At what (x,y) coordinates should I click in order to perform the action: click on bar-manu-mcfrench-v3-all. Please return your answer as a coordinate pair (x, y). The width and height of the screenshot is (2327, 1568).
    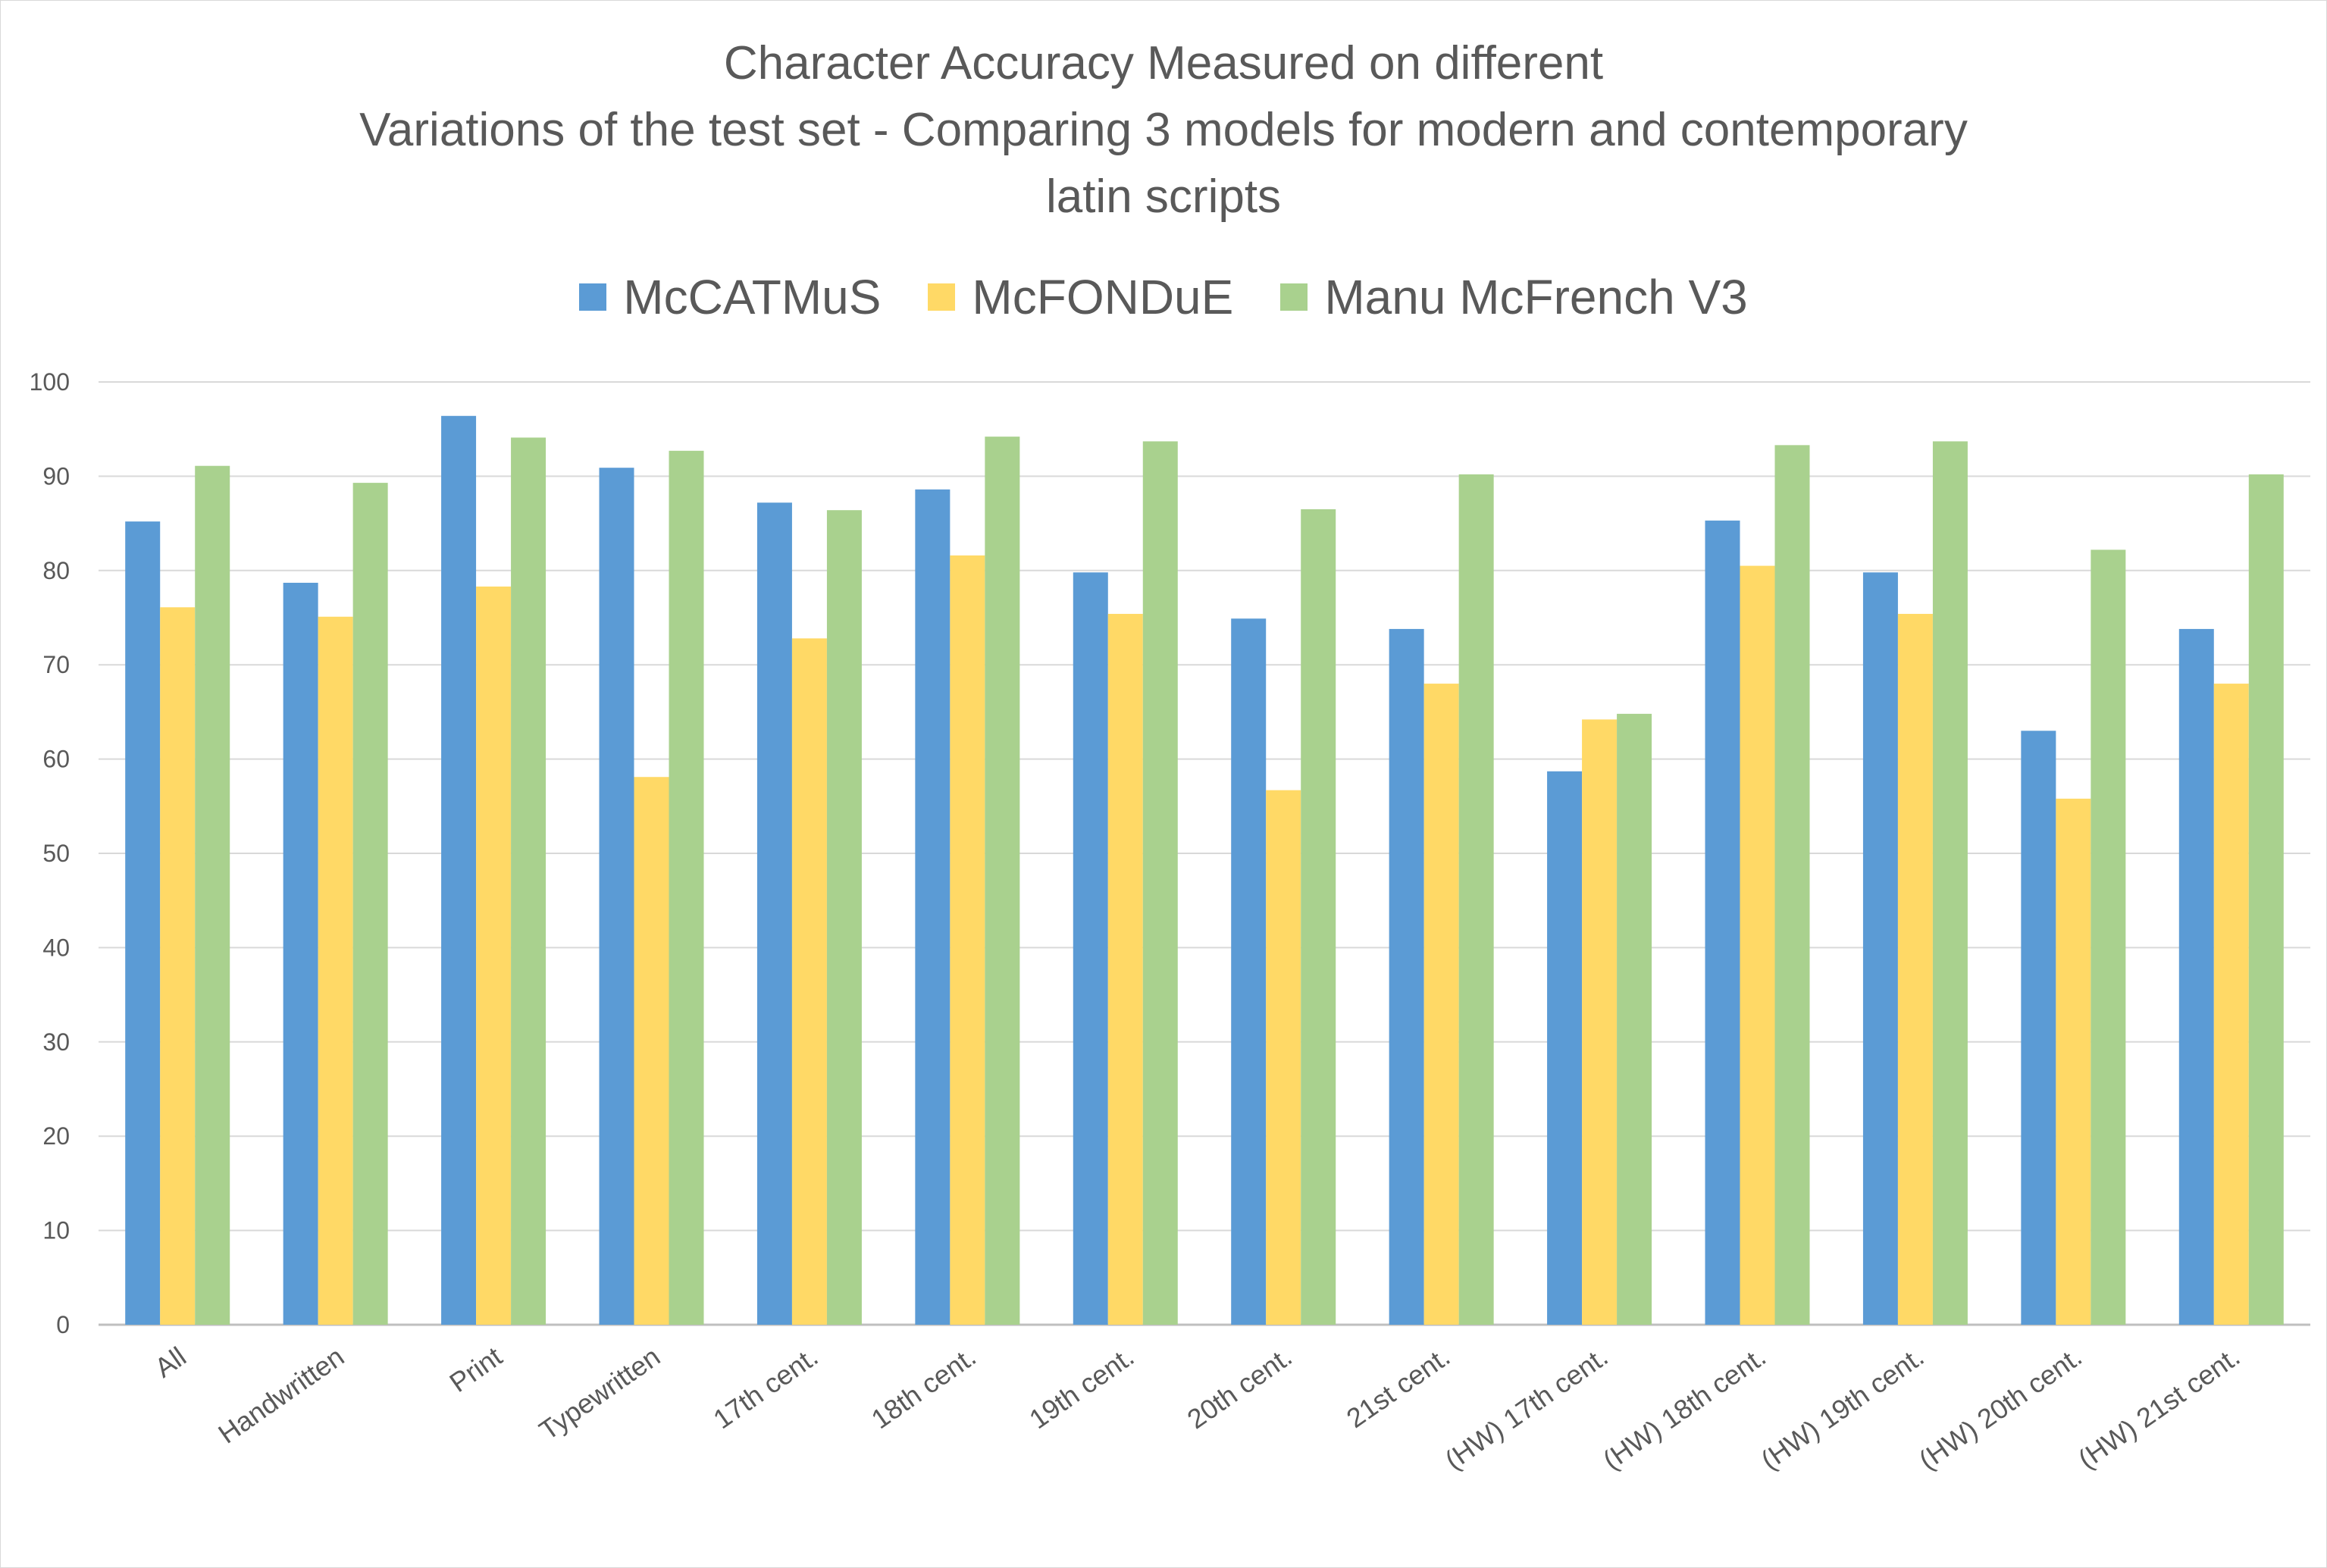
    Looking at the image, I should click on (213, 895).